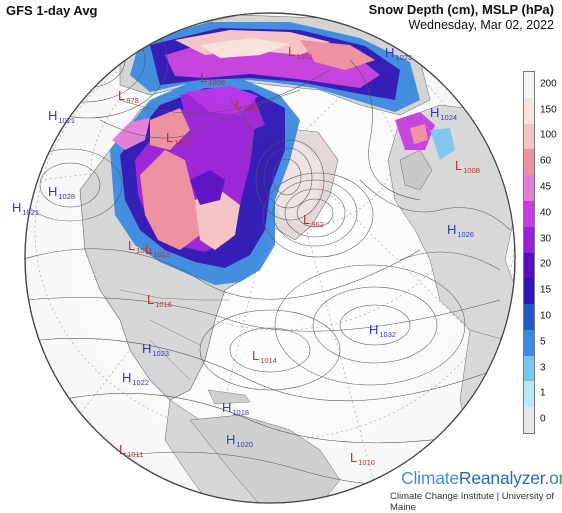 The height and width of the screenshot is (513, 562). I want to click on legend-tick-label: 1, so click(543, 393).